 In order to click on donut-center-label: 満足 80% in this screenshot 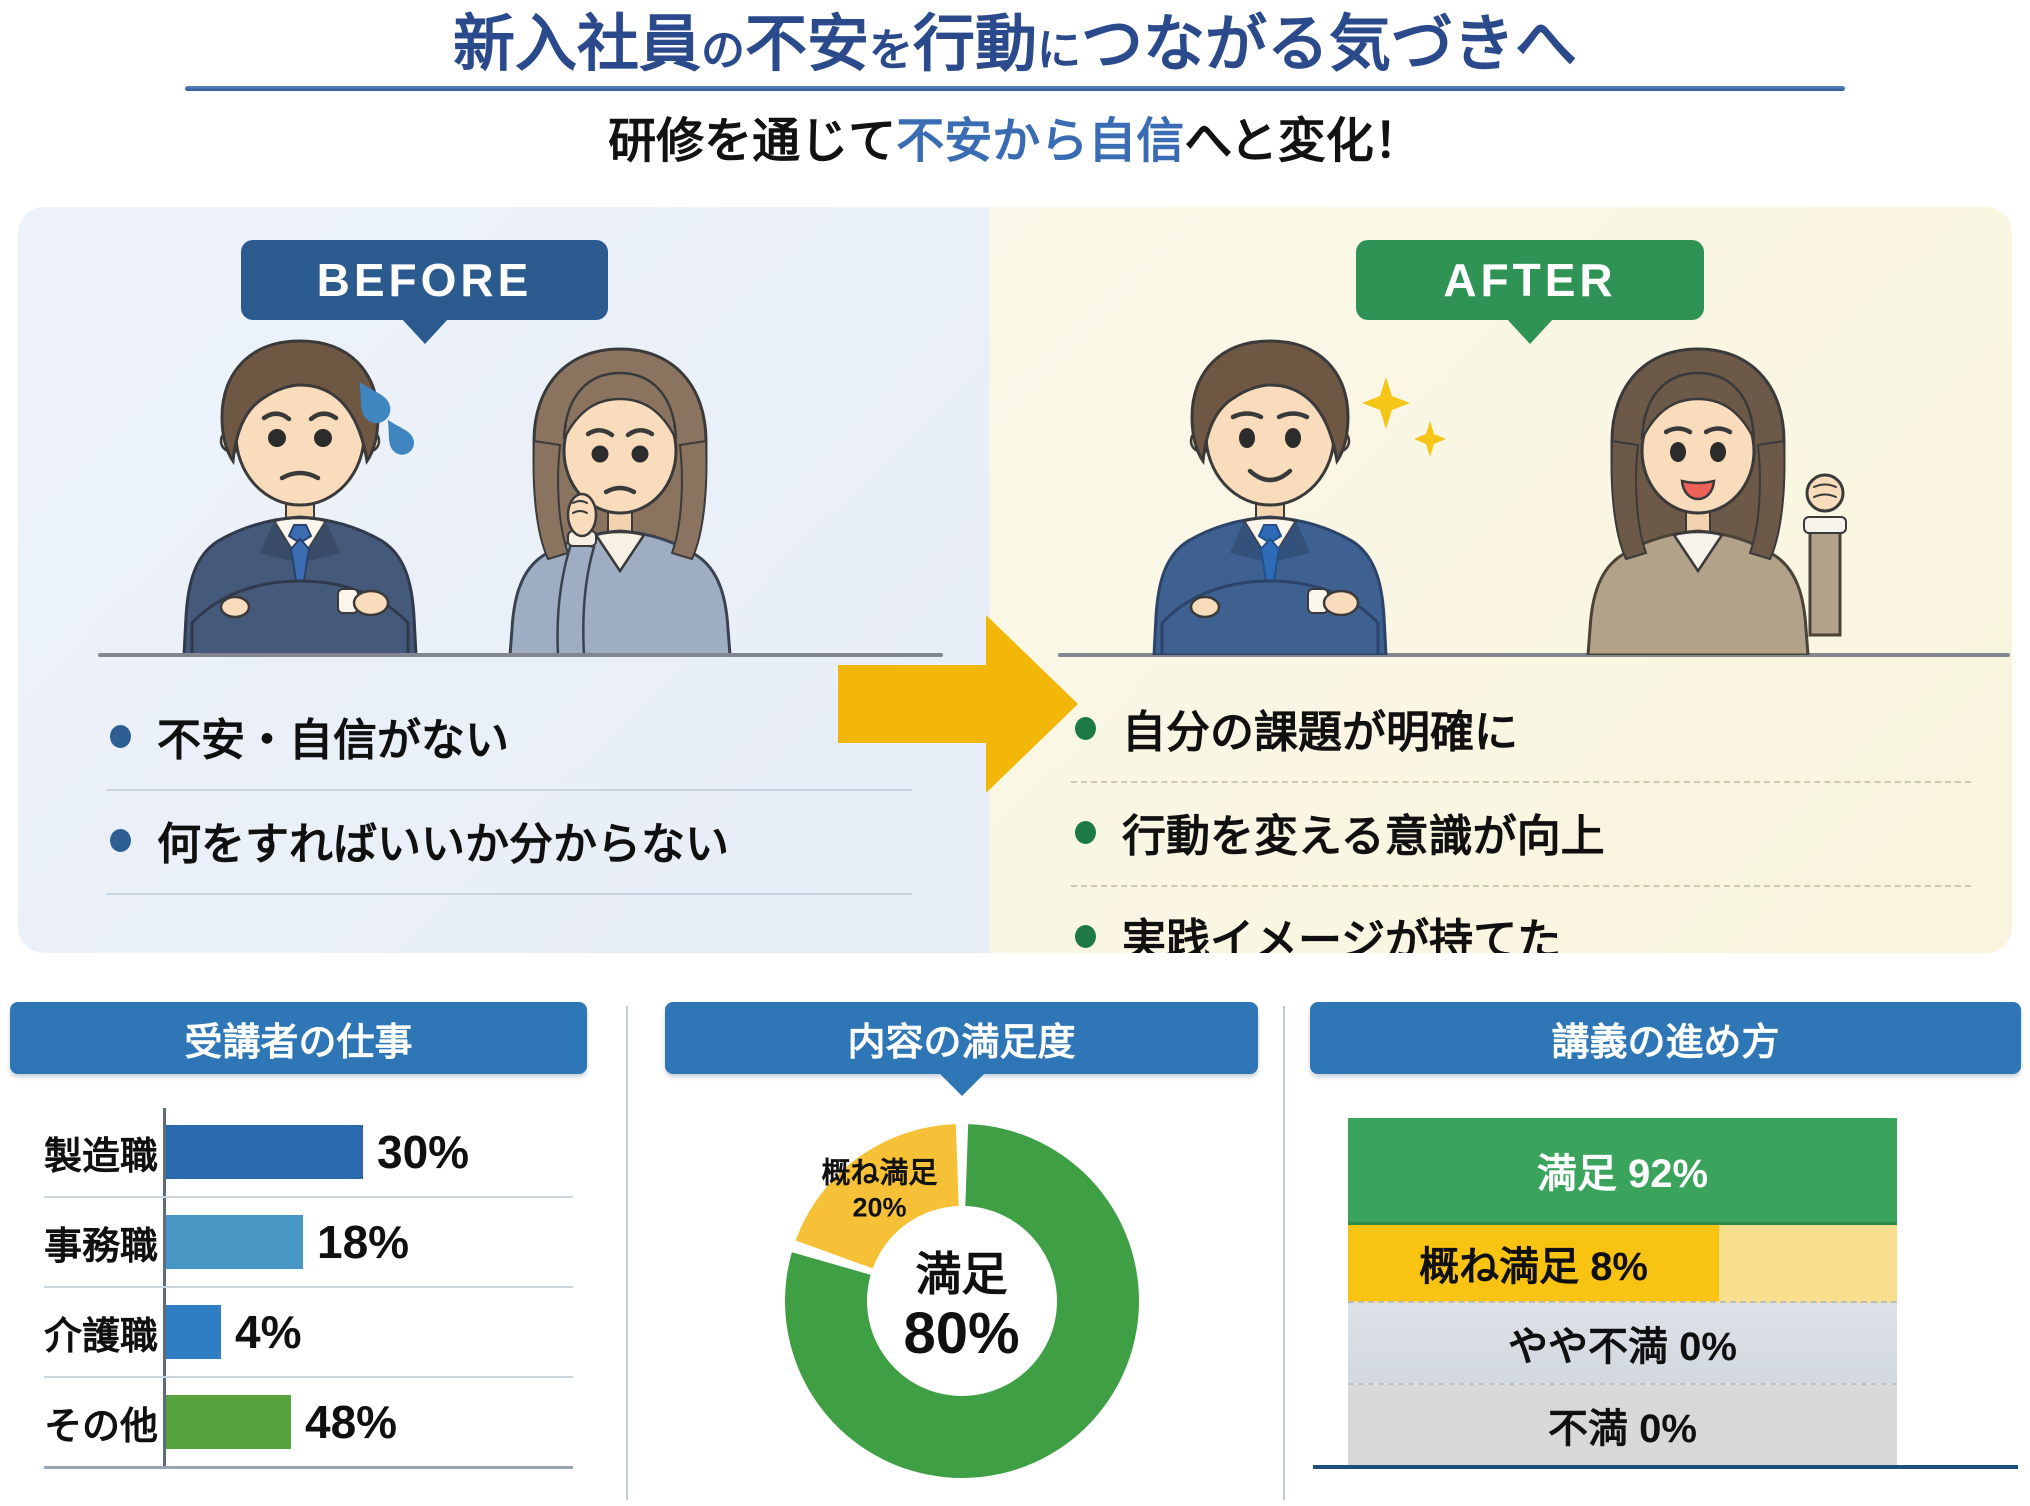, I will do `click(961, 1309)`.